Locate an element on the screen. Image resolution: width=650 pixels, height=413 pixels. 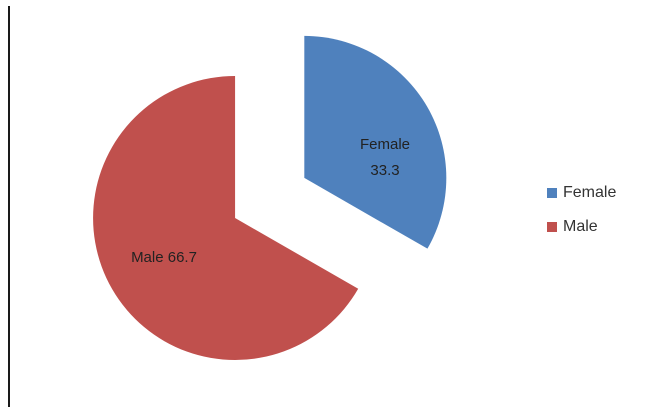
data-label-male: Male 66.7 is located at coordinates (164, 257).